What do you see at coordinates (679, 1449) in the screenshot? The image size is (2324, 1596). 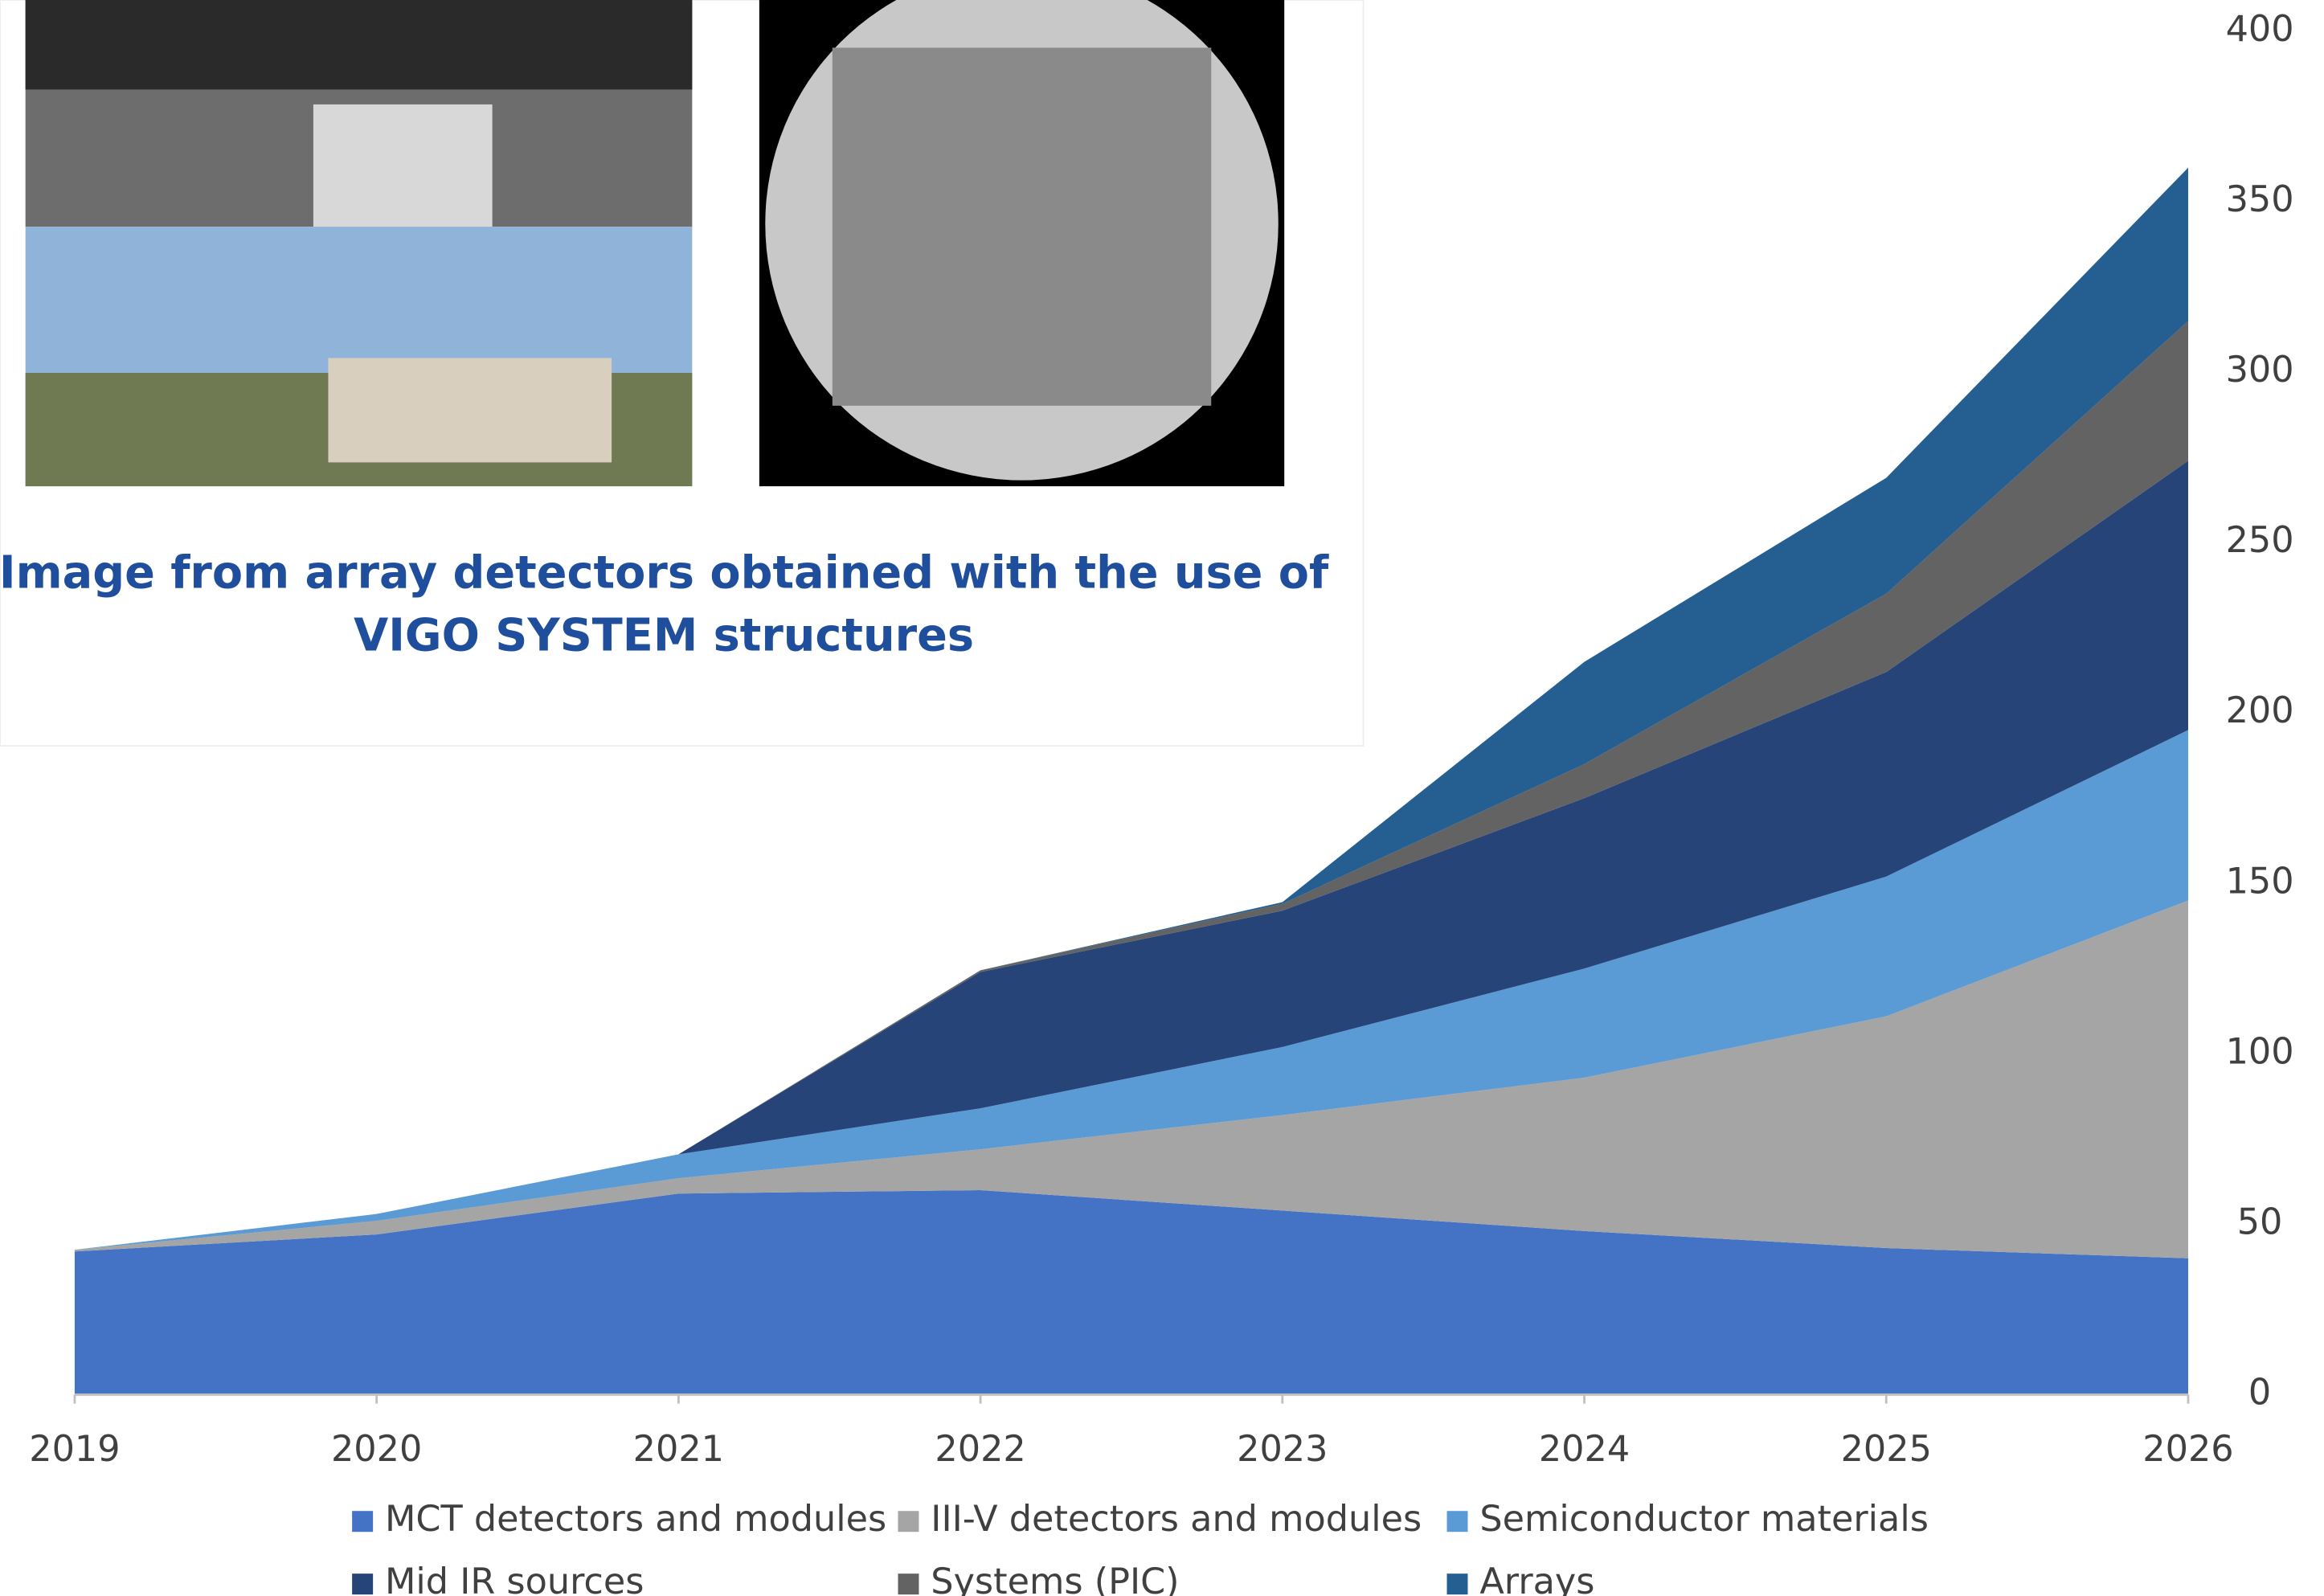 I see `x-tick-label: 2021` at bounding box center [679, 1449].